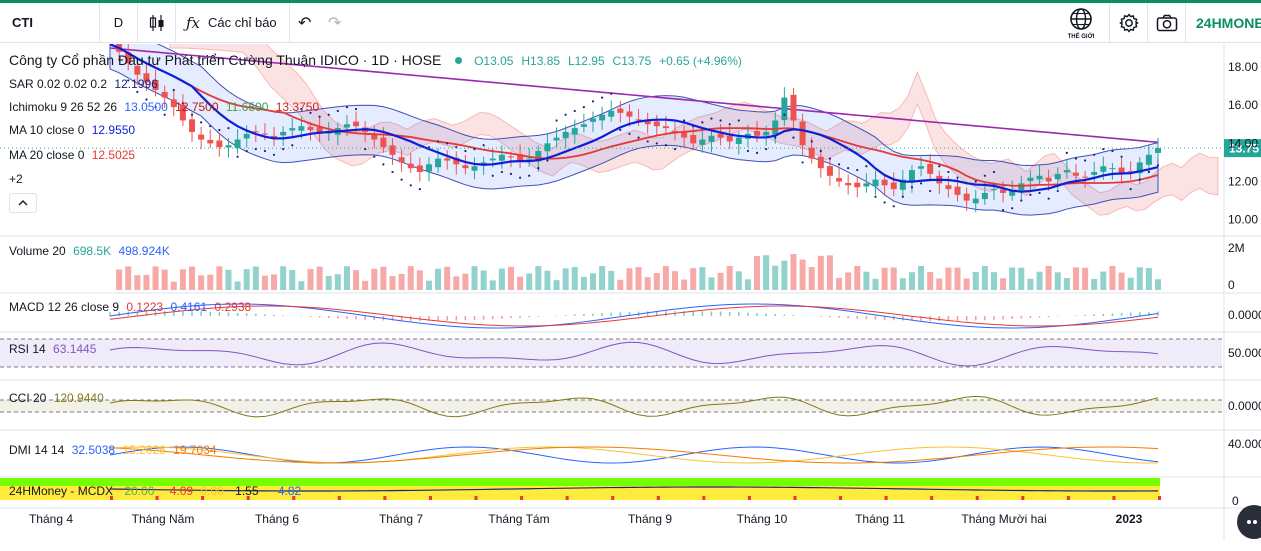 This screenshot has width=1261, height=551. I want to click on rsi-band, so click(611, 353).